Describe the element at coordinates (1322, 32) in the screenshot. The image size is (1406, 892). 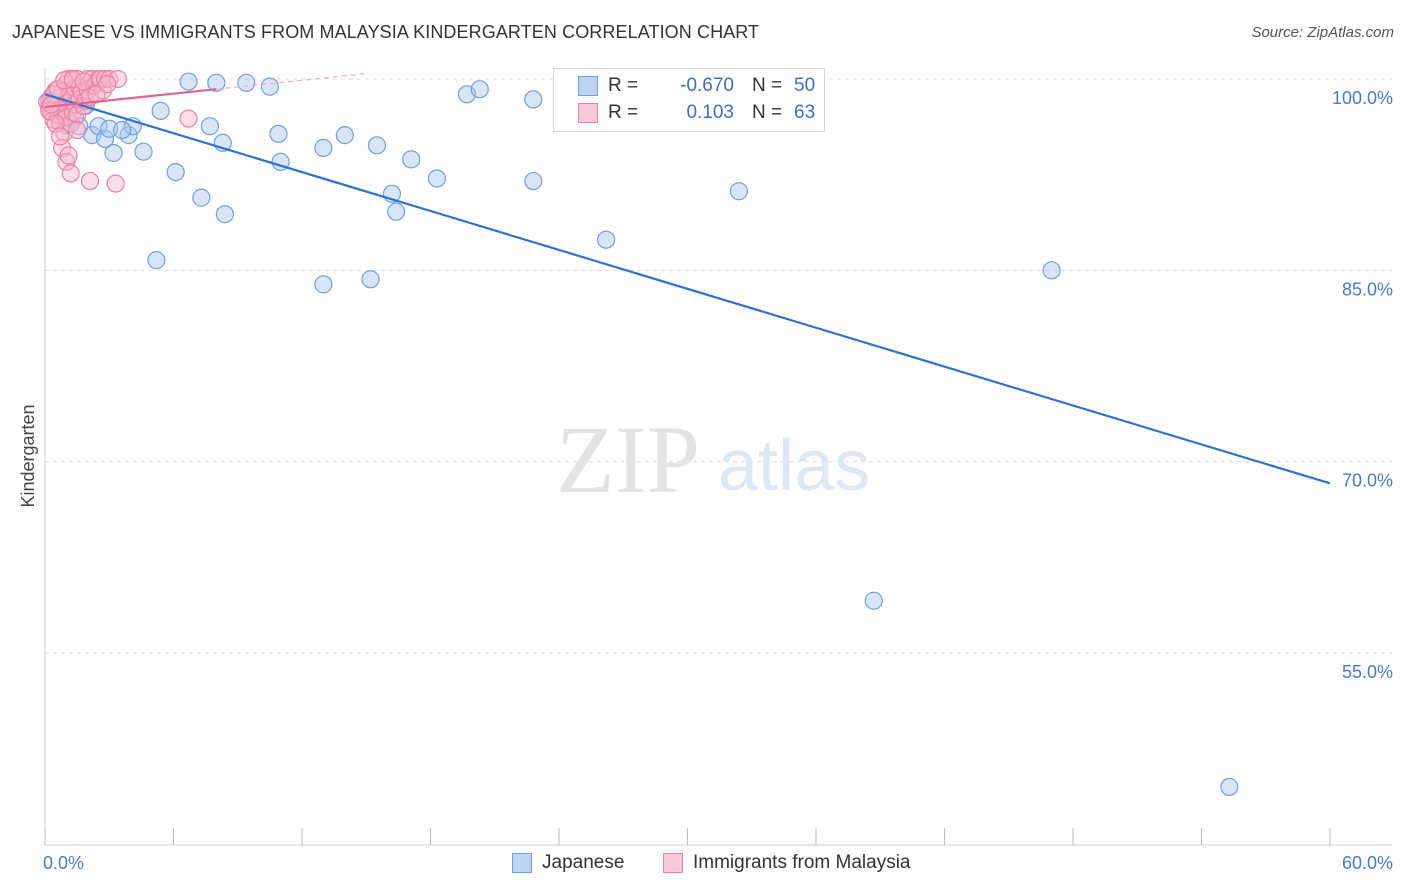
I see `chart-source: Source: ZipAtlas.com` at that location.